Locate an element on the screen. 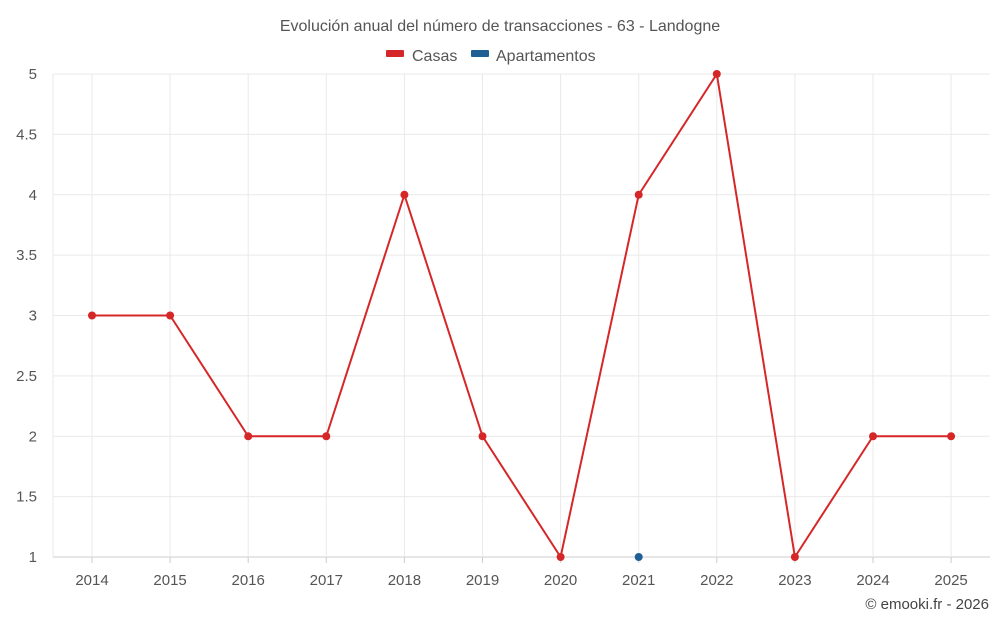  data-point-apartamentos-2021 is located at coordinates (638, 557).